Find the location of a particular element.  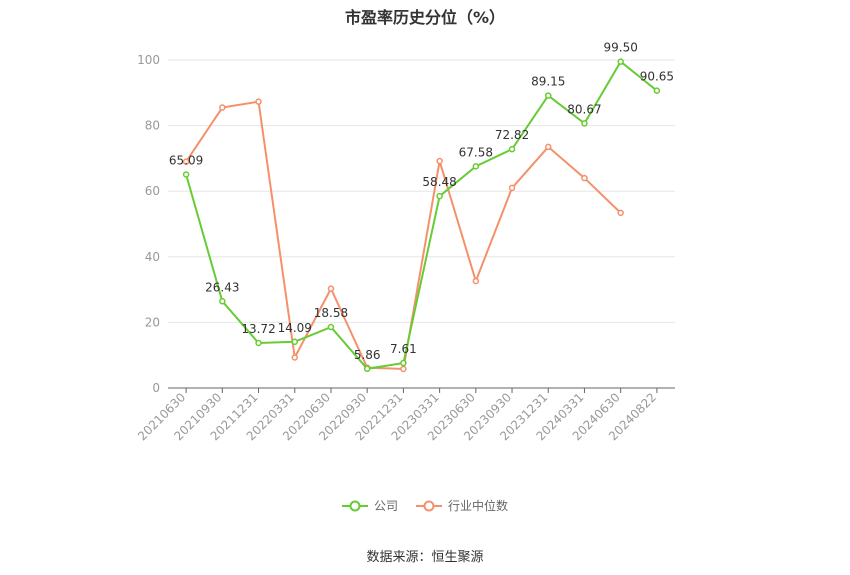

data-label: 18.58 is located at coordinates (331, 313).